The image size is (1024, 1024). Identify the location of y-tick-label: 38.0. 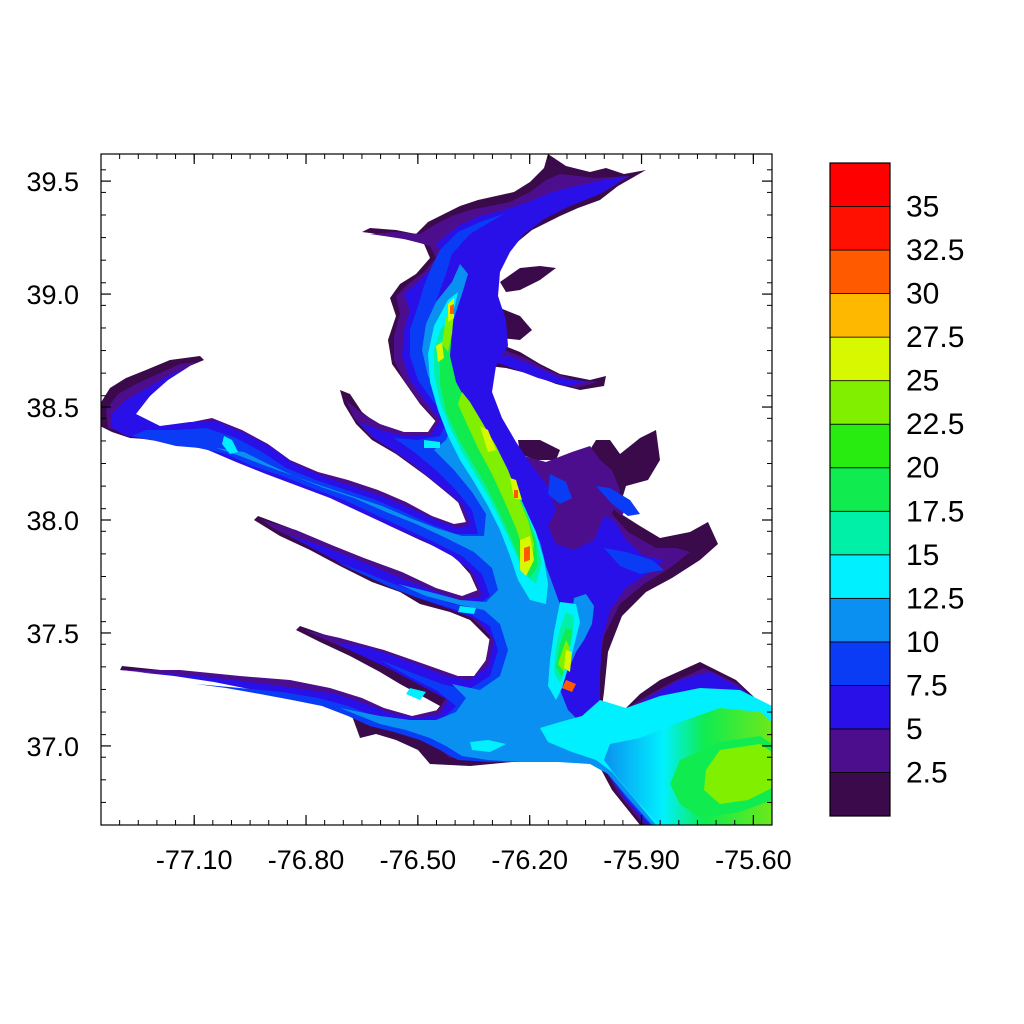
(52, 521).